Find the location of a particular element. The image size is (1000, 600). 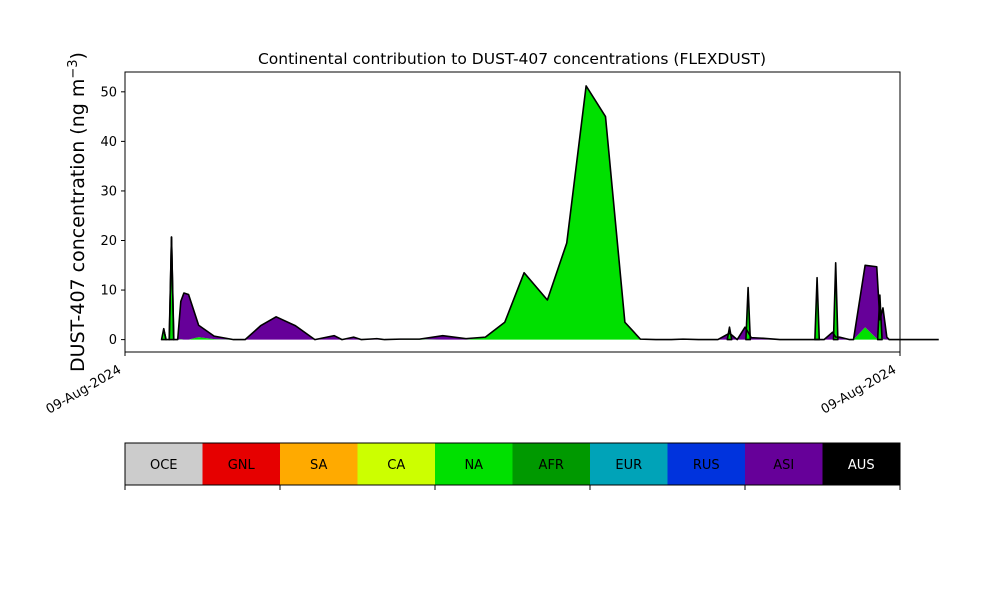

y-tick-label: 20 is located at coordinates (108, 241).